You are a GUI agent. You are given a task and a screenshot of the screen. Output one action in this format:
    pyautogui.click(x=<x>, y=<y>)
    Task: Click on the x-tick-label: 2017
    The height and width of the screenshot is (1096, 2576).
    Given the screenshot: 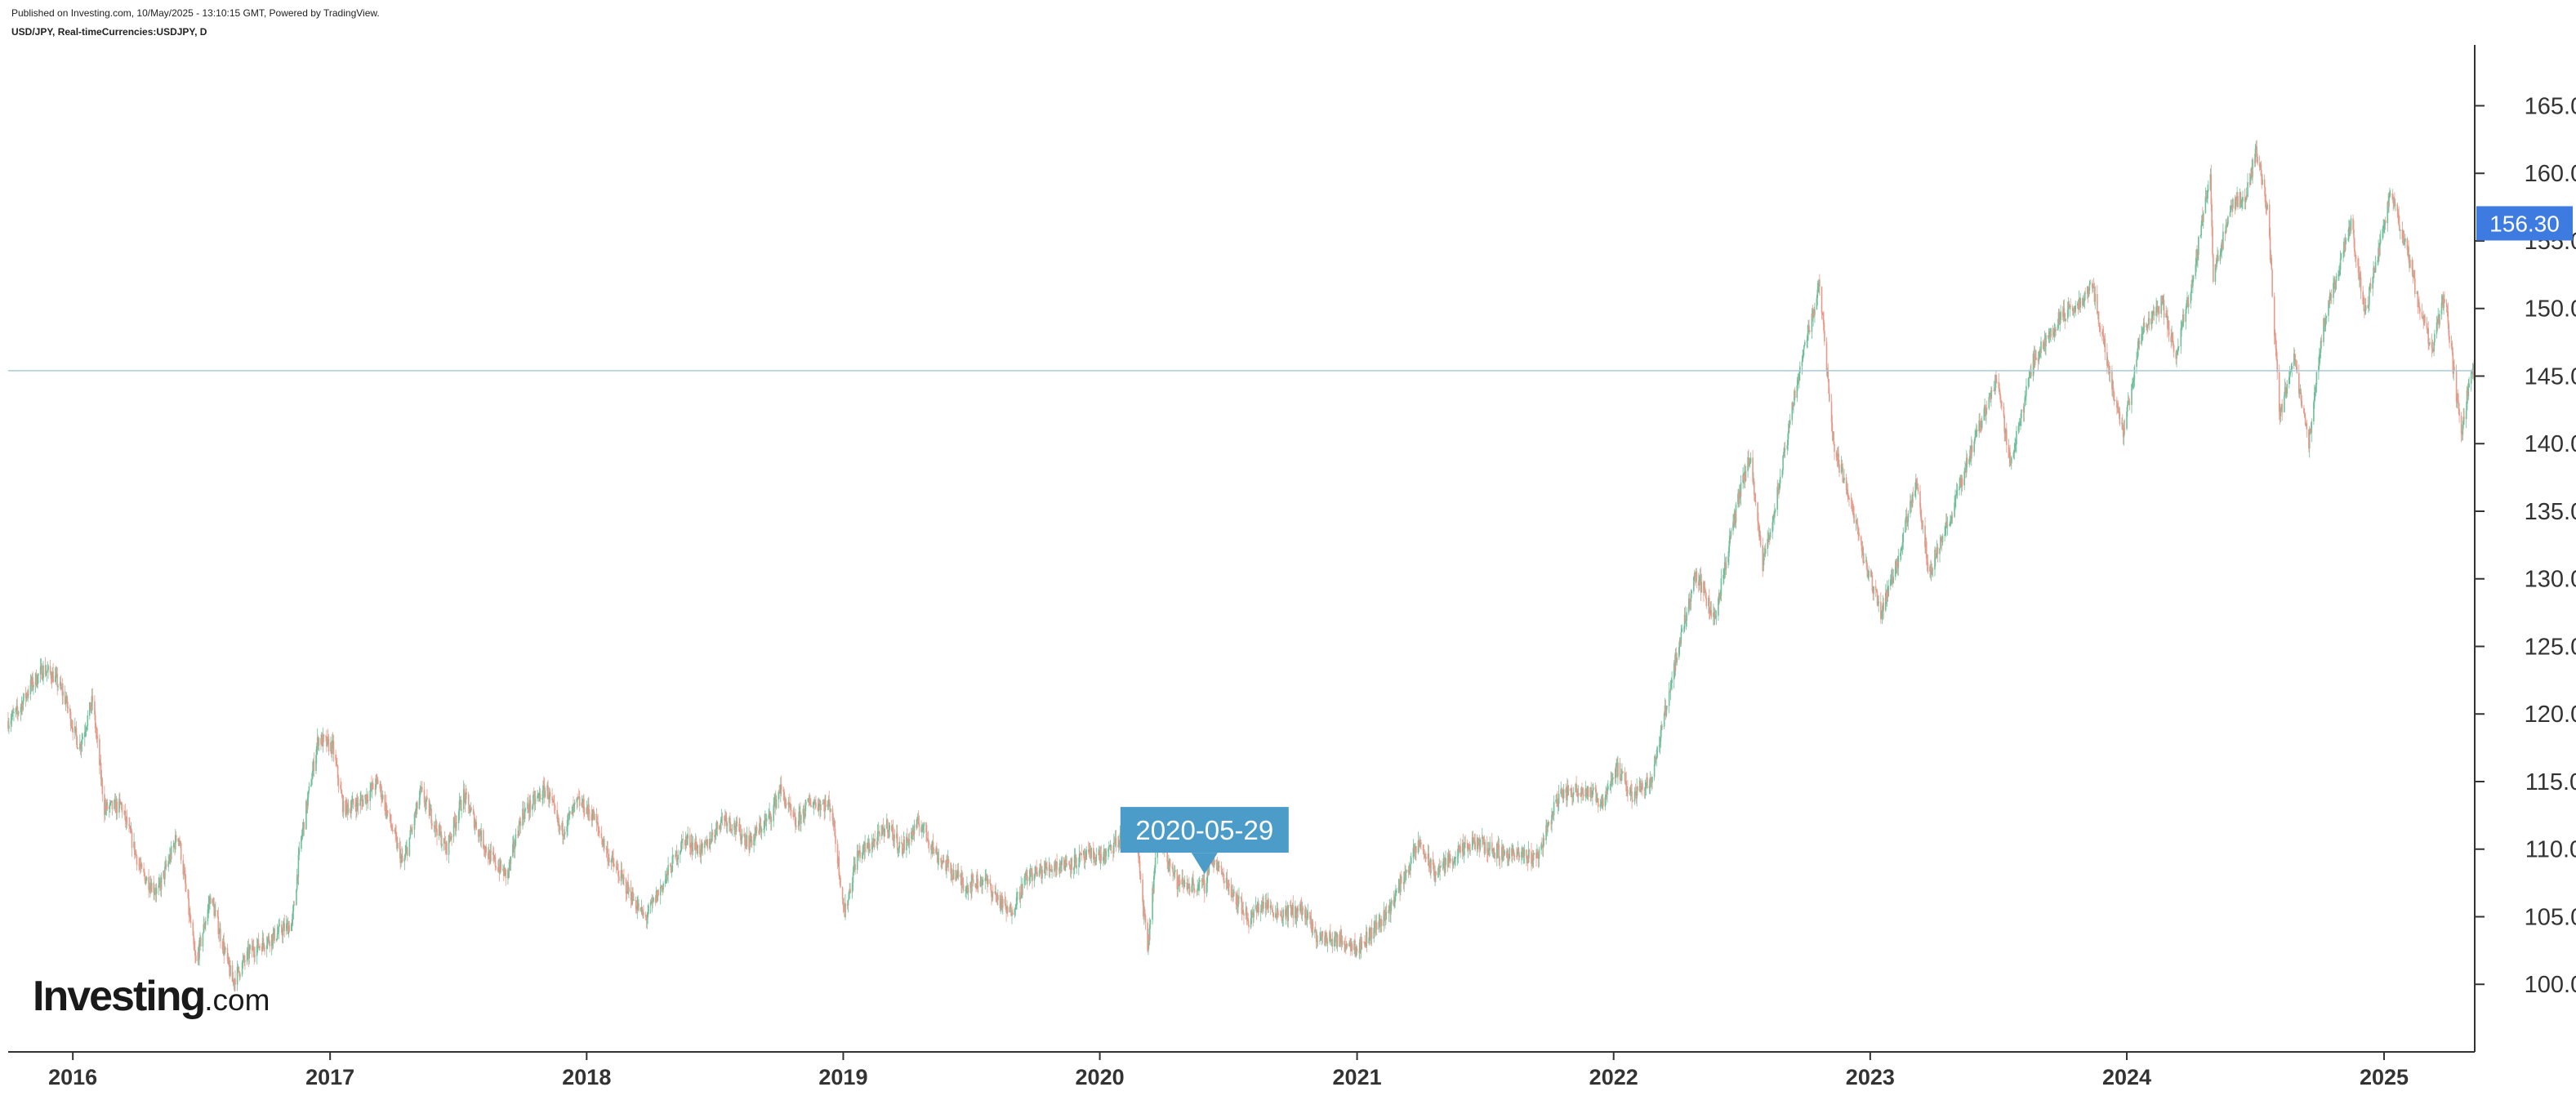 What is the action you would take?
    pyautogui.click(x=329, y=1077)
    